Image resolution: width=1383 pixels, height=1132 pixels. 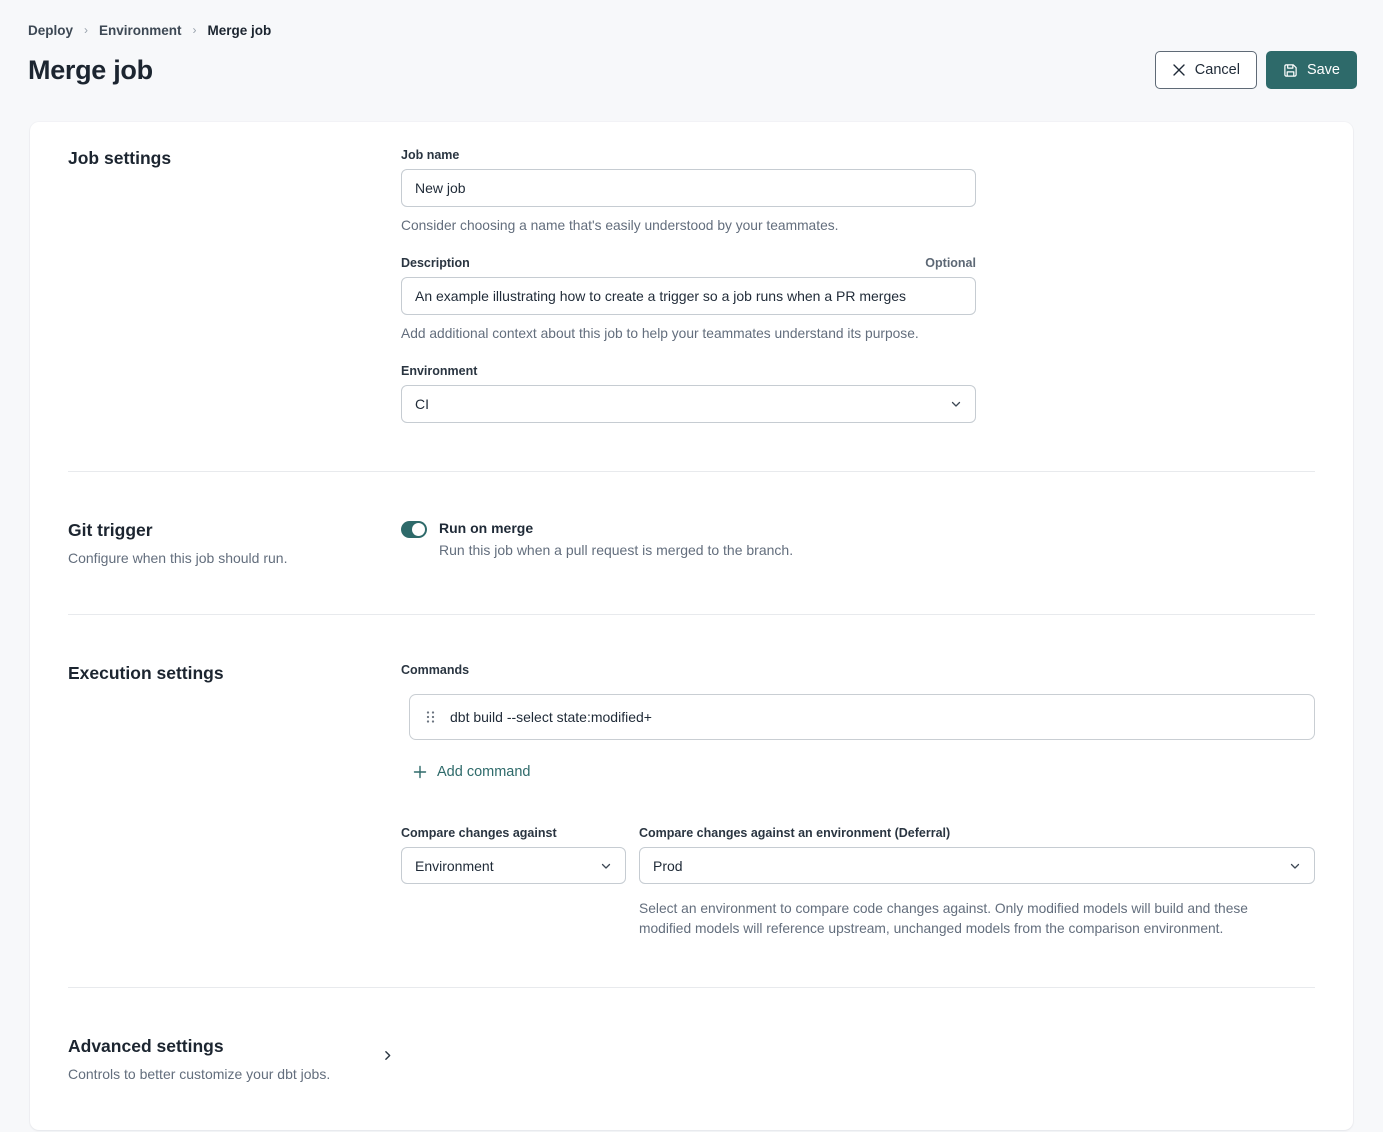 I want to click on add-command-label: Add command, so click(x=484, y=772).